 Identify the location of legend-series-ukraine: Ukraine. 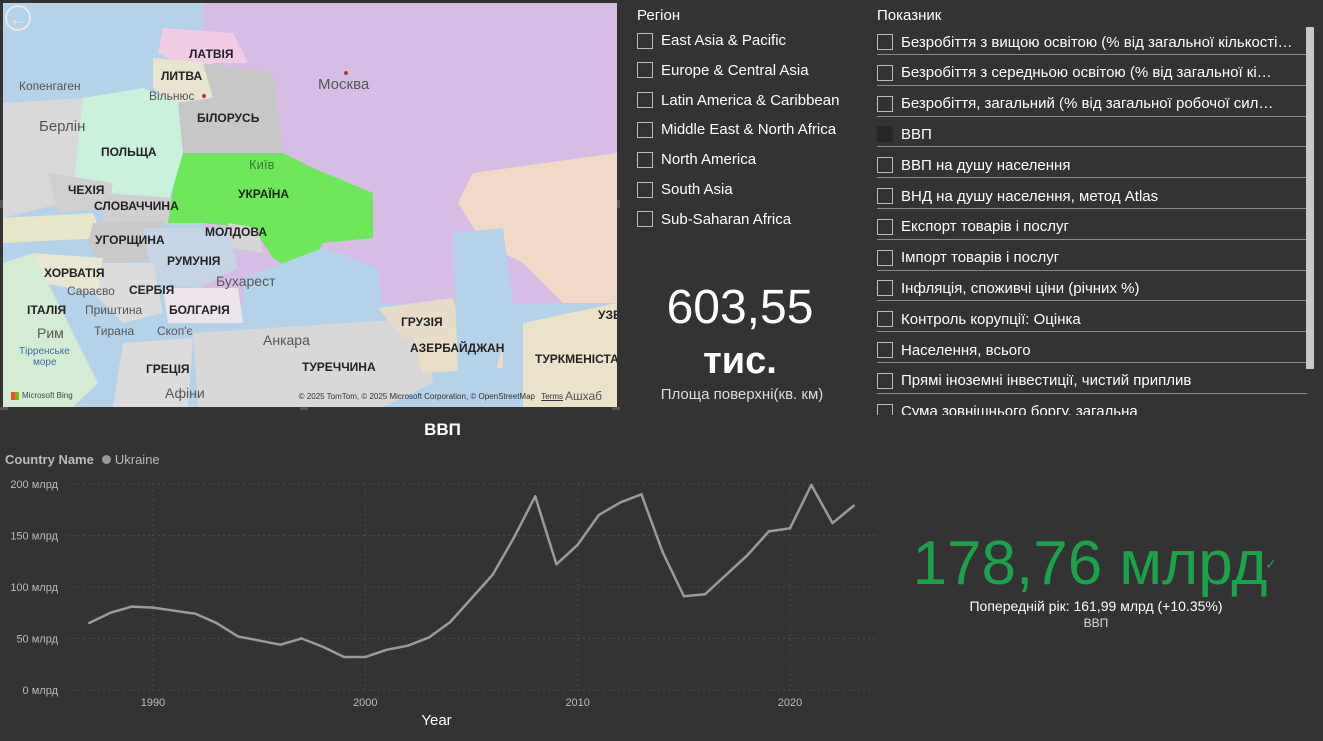
(137, 459).